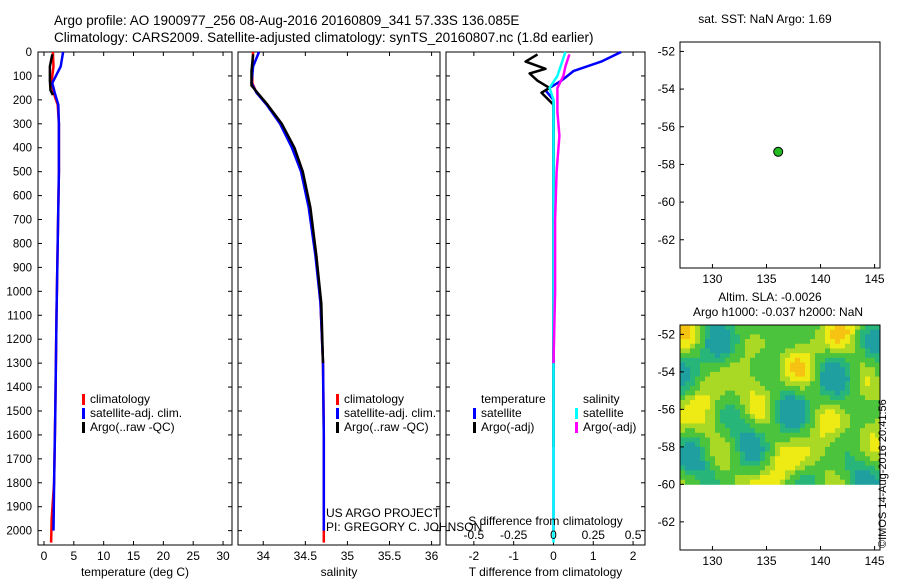 This screenshot has width=900, height=580. I want to click on temperature-xtick-label: 30, so click(223, 556).